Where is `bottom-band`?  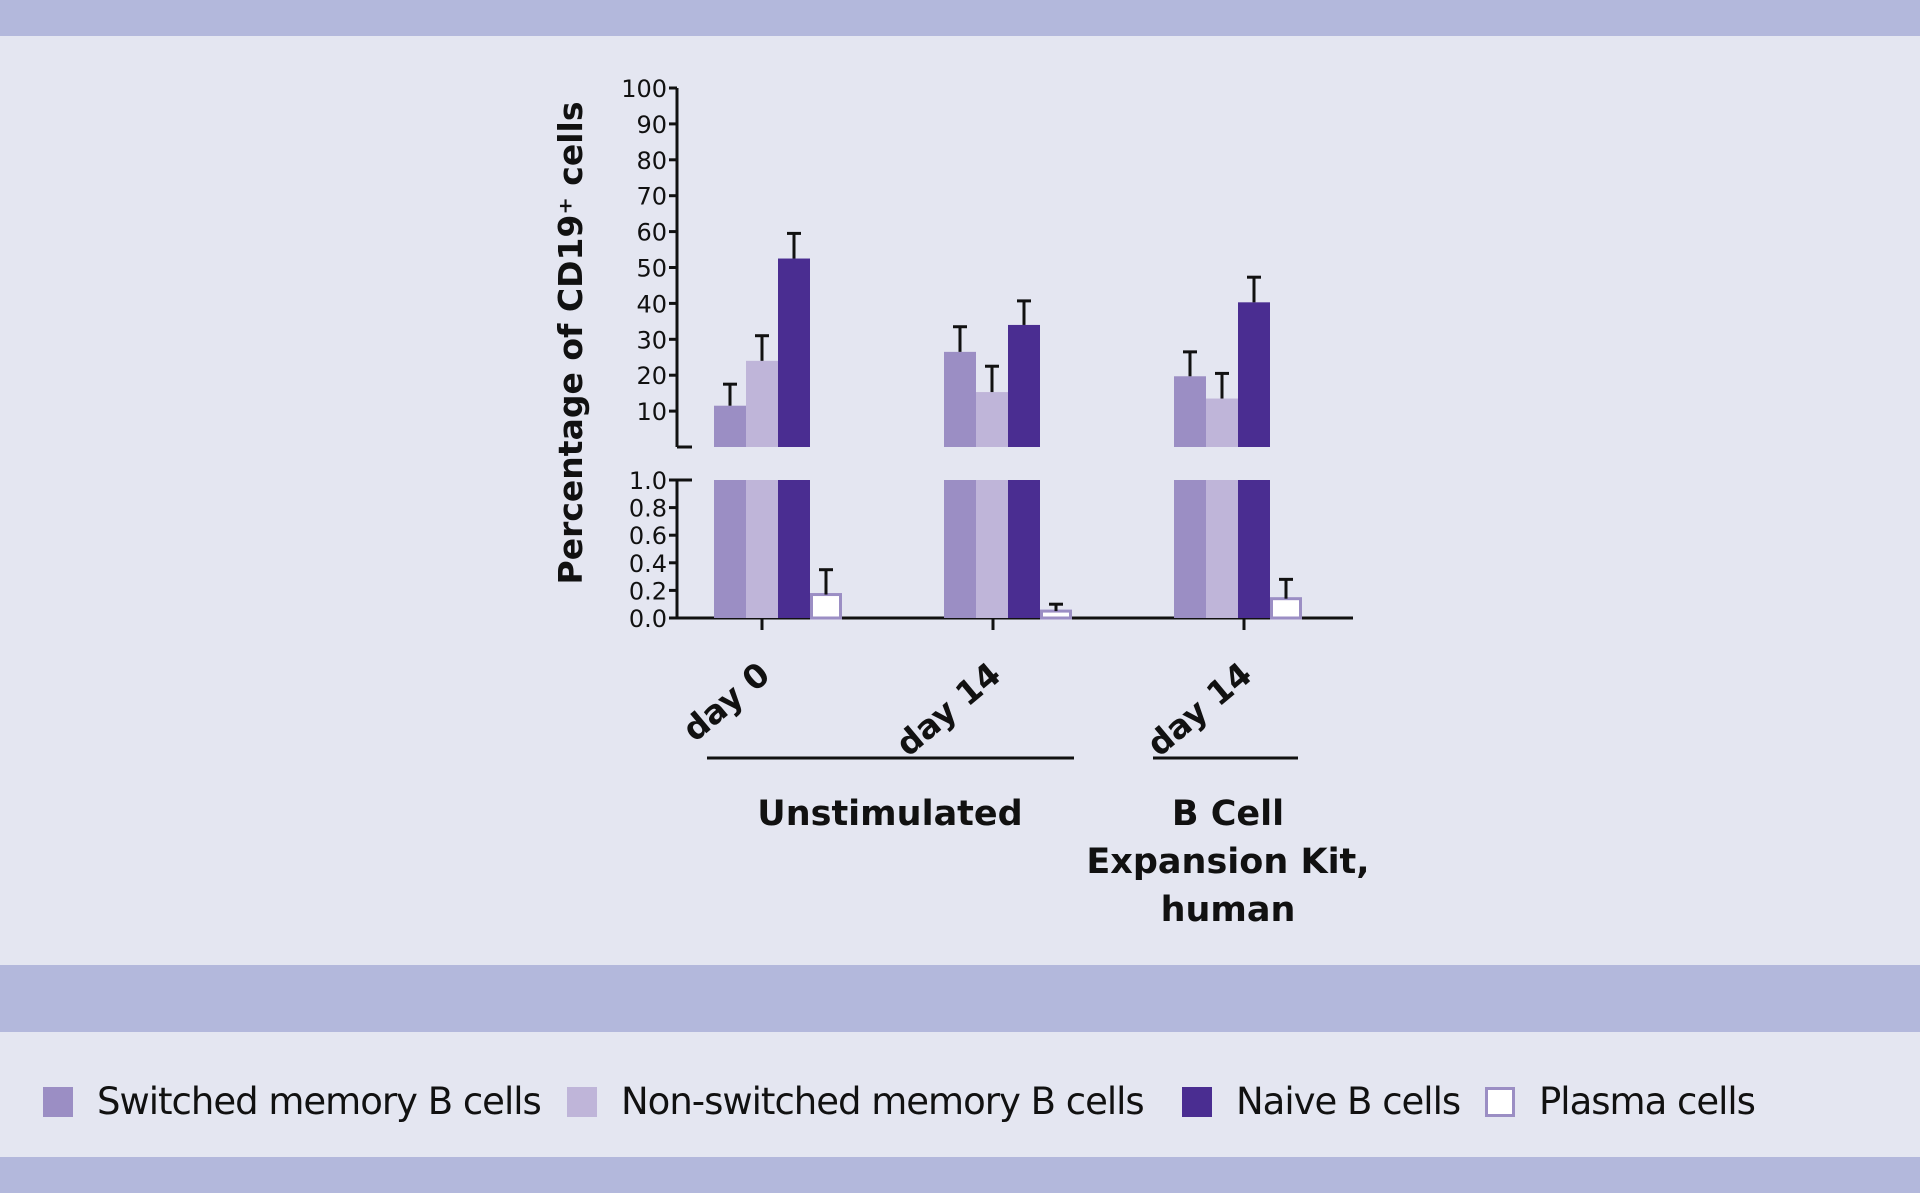 bottom-band is located at coordinates (960, 1175).